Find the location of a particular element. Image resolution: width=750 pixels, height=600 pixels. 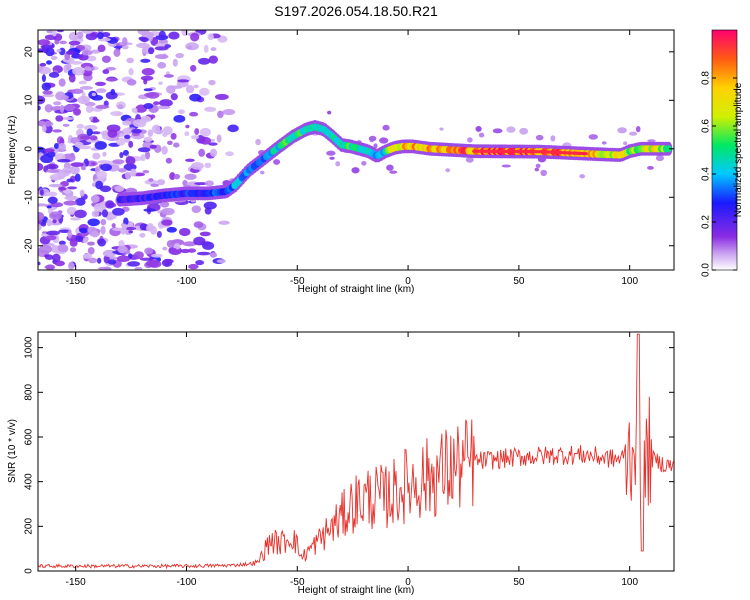

ridge-core is located at coordinates (585, 154).